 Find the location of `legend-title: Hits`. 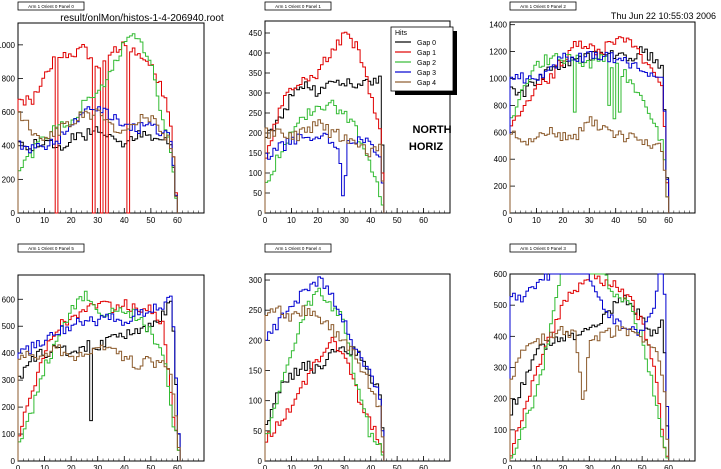

legend-title: Hits is located at coordinates (401, 33).